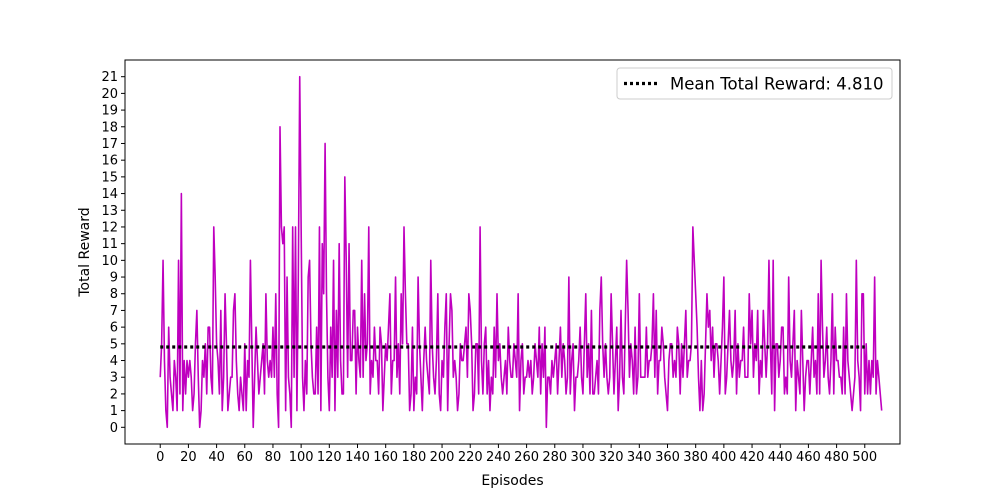 The width and height of the screenshot is (1000, 500). What do you see at coordinates (109, 161) in the screenshot?
I see `y-tick-label: 16` at bounding box center [109, 161].